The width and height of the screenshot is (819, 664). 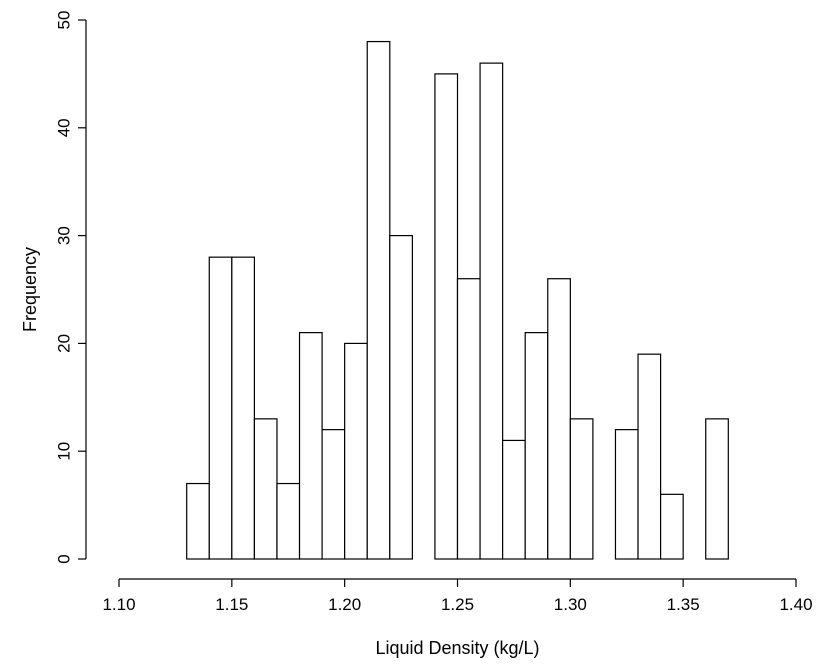 I want to click on x-tick-label: 1.35, so click(x=683, y=604).